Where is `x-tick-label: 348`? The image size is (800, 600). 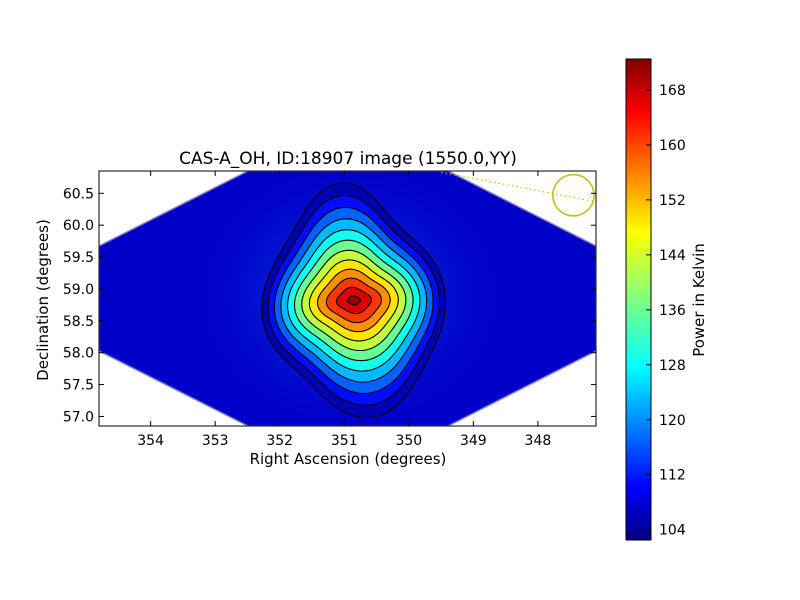 x-tick-label: 348 is located at coordinates (538, 441).